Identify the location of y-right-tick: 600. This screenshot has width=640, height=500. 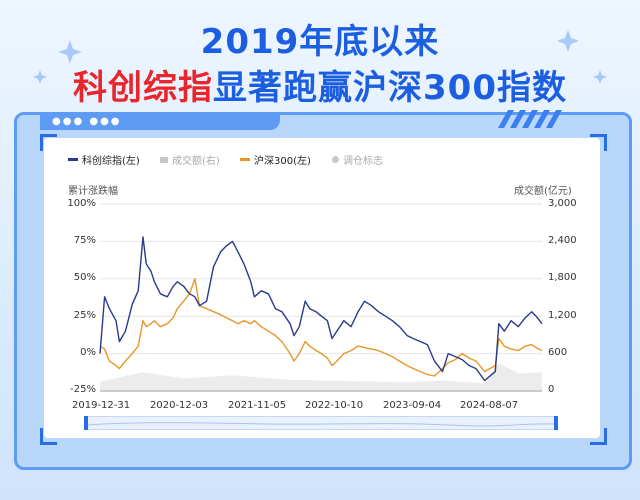
(558, 352).